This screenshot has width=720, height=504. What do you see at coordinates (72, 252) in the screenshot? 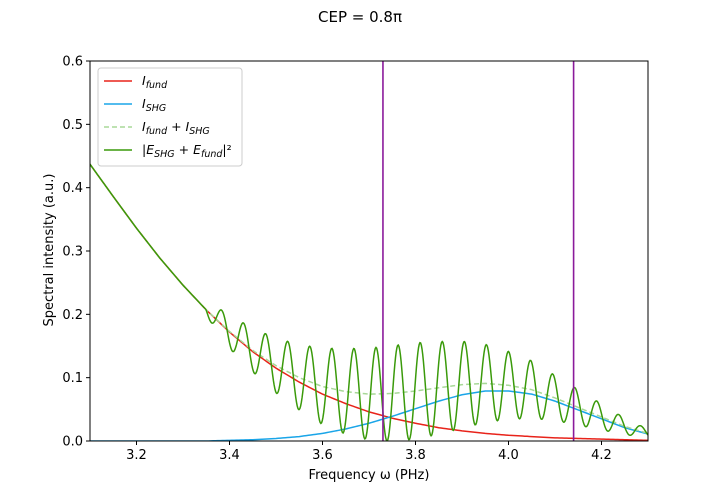
I see `y-tick-label: 0.3` at bounding box center [72, 252].